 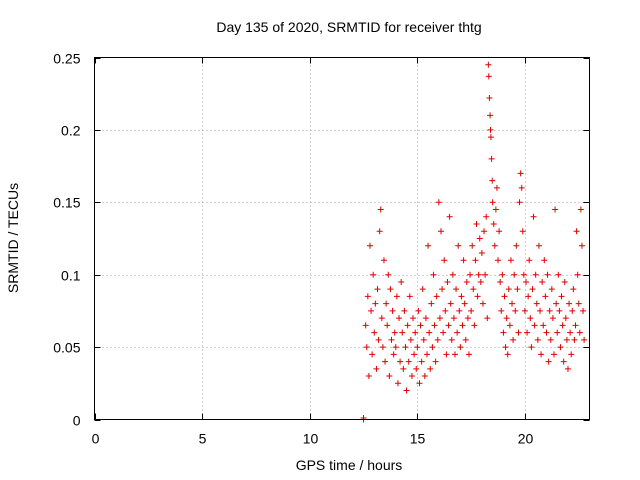 What do you see at coordinates (71, 276) in the screenshot?
I see `y-tick-label: 0.1` at bounding box center [71, 276].